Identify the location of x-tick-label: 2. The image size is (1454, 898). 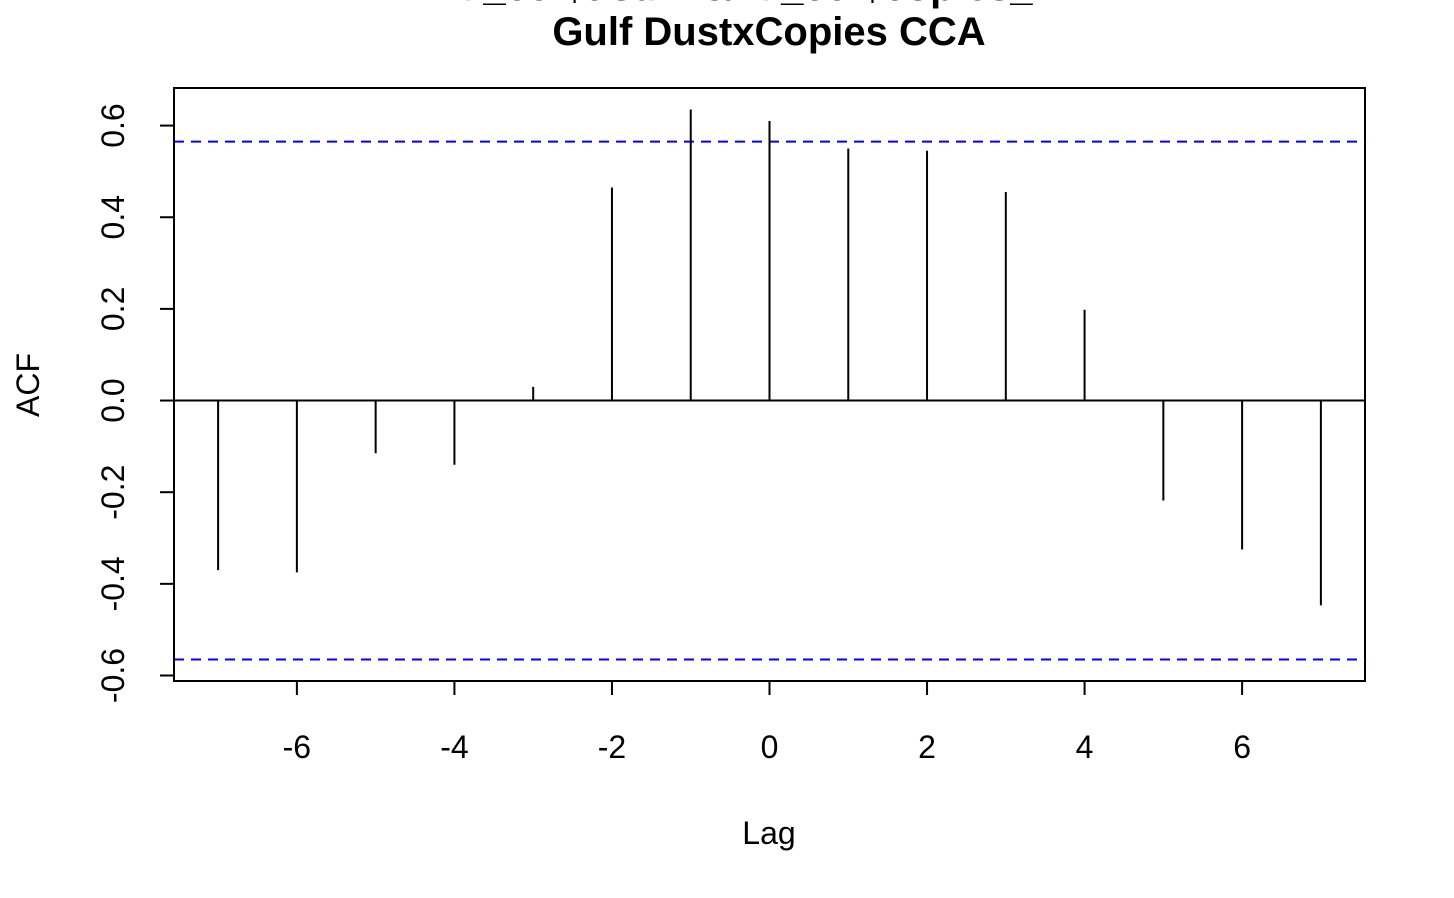
(927, 747).